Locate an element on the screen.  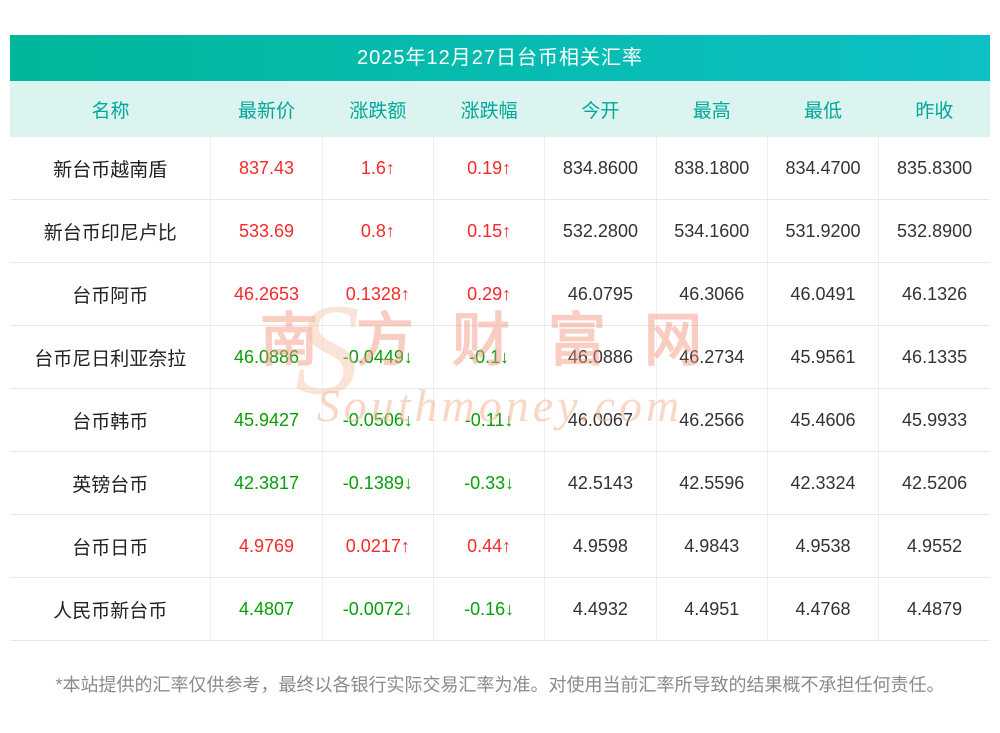
cell-name: 新台币越南盾 is located at coordinates (111, 168).